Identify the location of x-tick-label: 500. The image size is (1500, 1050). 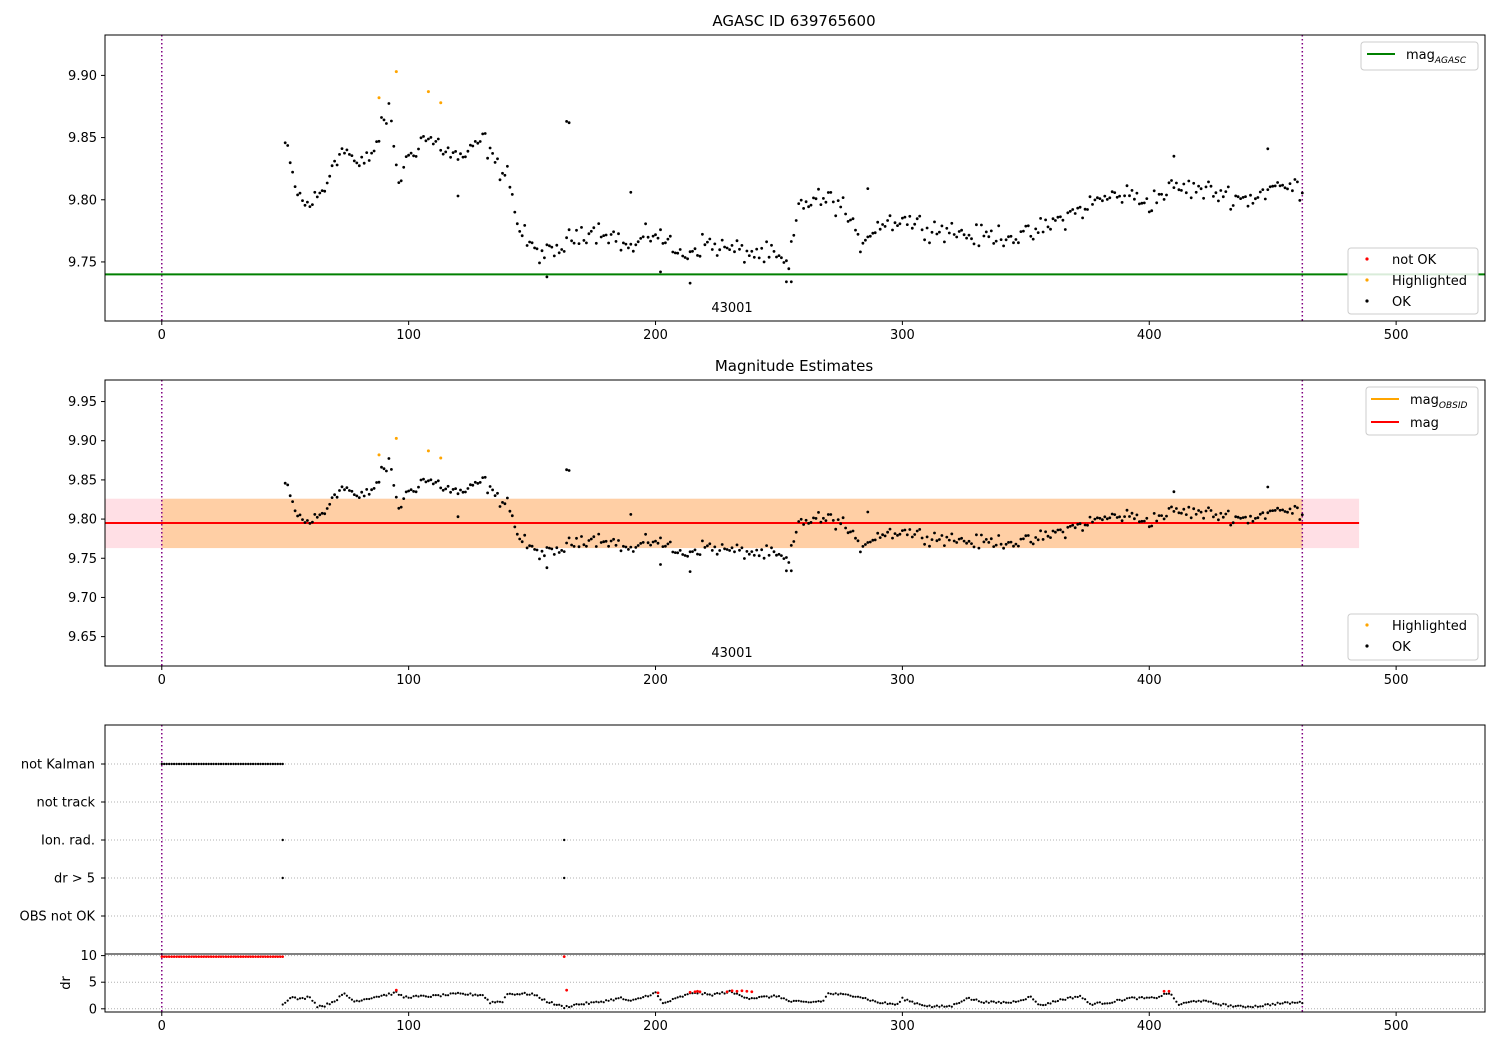
(1396, 335).